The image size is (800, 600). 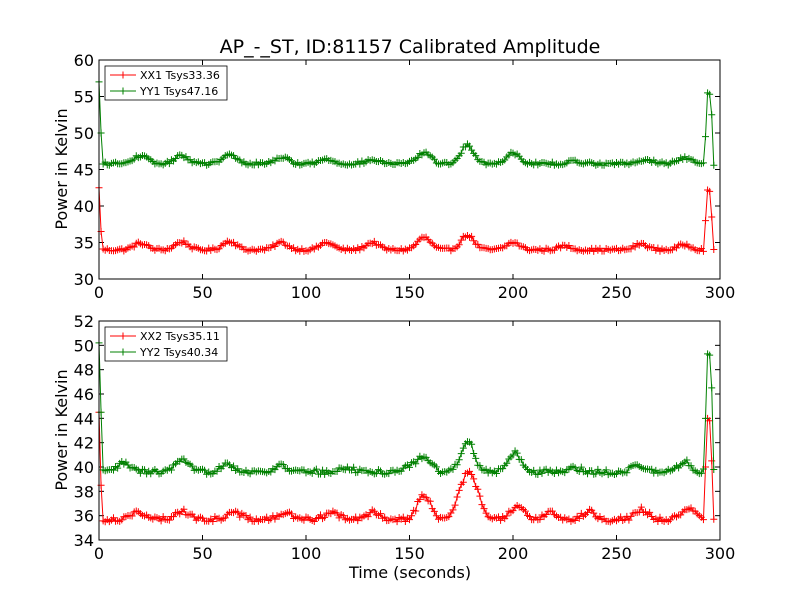 I want to click on bottom-legend-box, so click(x=166, y=344).